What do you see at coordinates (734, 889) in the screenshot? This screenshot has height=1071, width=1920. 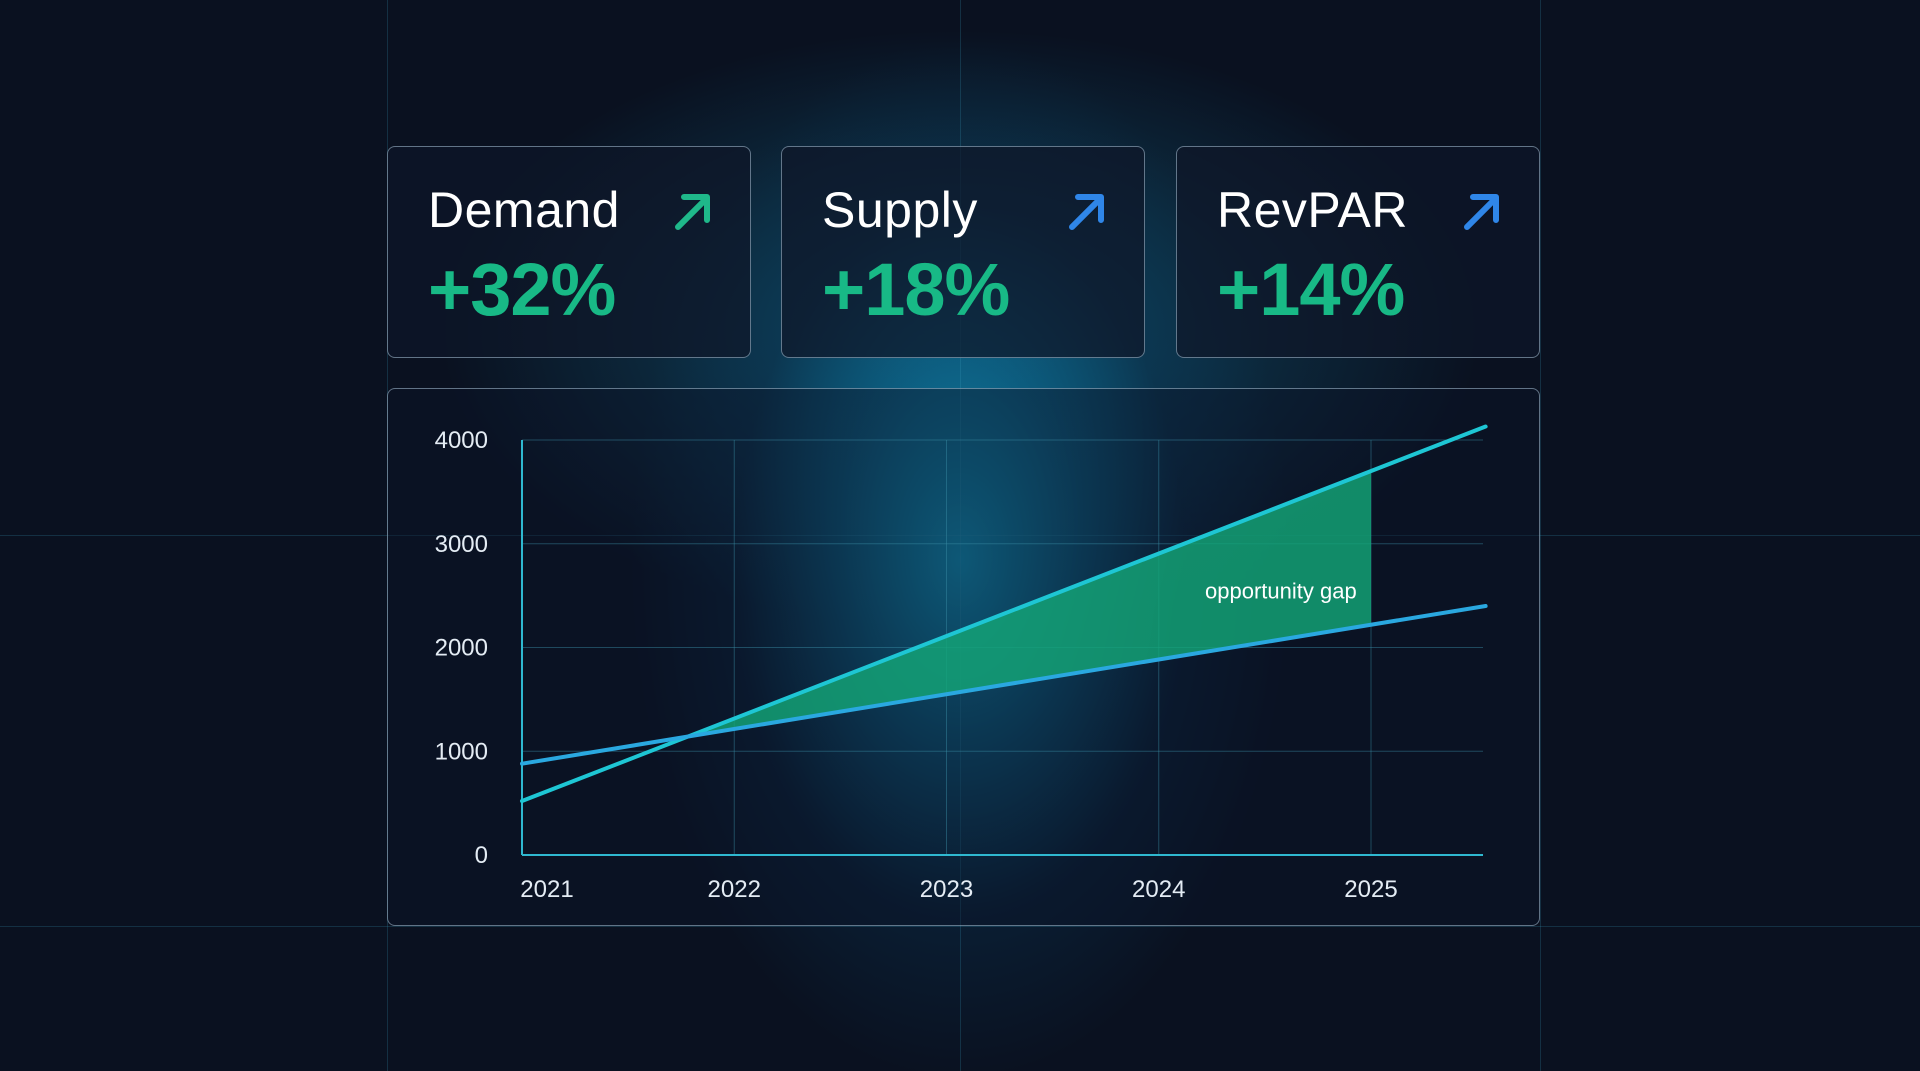 I see `x-tick-label: 2022` at bounding box center [734, 889].